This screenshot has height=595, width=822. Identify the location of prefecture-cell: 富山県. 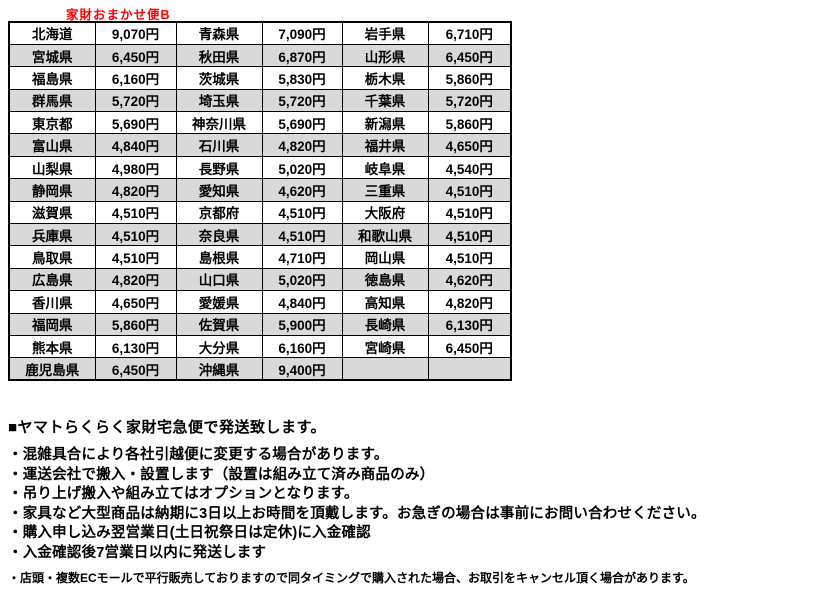
(52, 145).